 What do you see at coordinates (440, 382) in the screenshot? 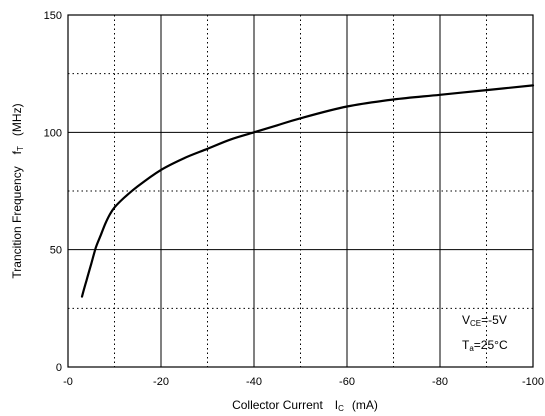
I see `x-tick-label: -80` at bounding box center [440, 382].